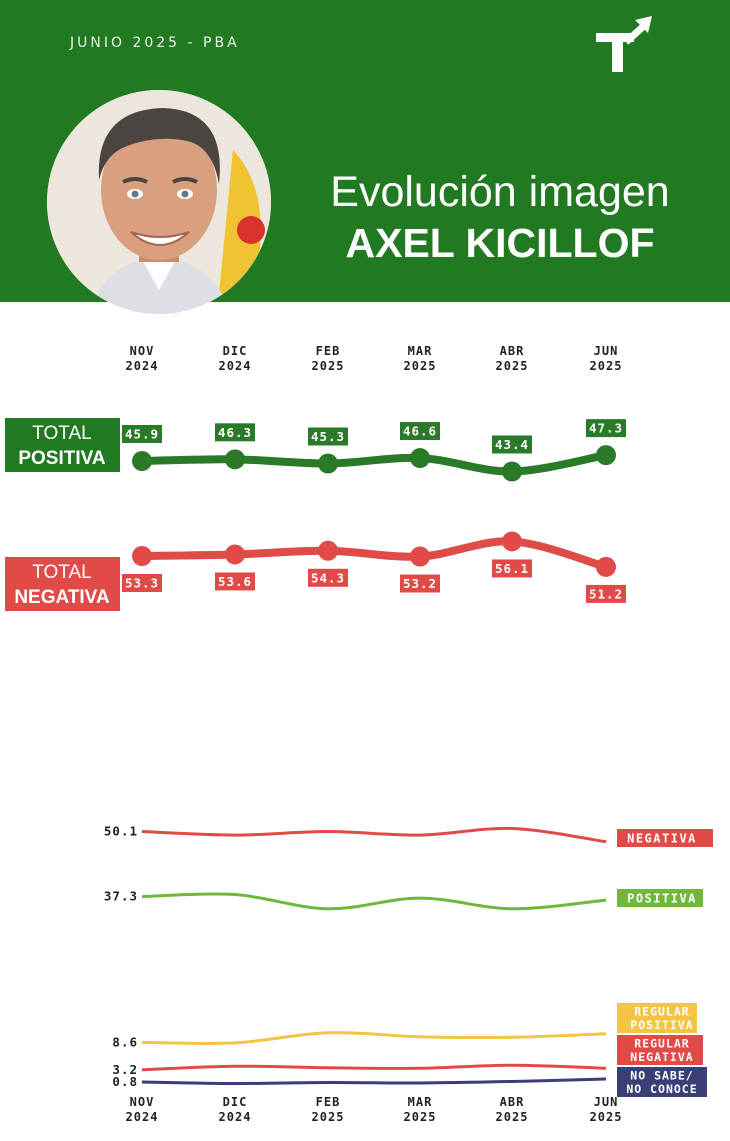 Image resolution: width=730 pixels, height=1141 pixels. I want to click on x-tick-top-month: DIC, so click(235, 351).